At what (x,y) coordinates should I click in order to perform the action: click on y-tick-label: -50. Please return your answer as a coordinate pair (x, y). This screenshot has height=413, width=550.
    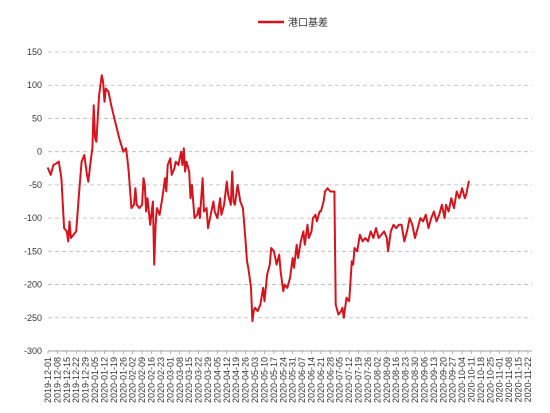
    Looking at the image, I should click on (35, 185).